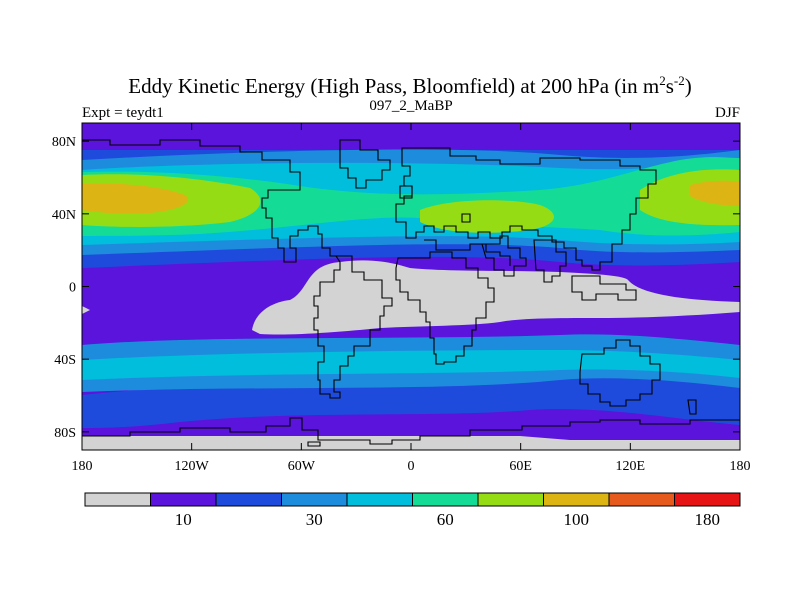 The width and height of the screenshot is (800, 600). What do you see at coordinates (715, 193) in the screenshot?
I see `band-orange-east` at bounding box center [715, 193].